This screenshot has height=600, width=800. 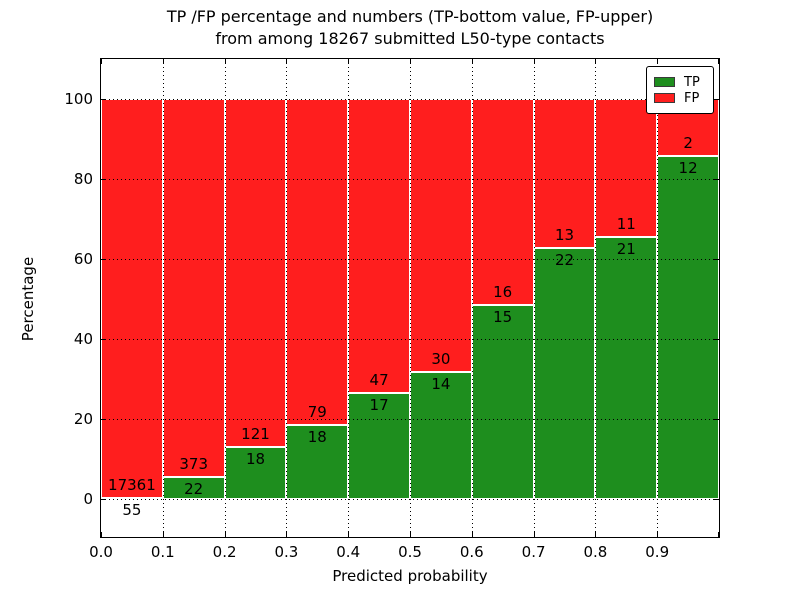 What do you see at coordinates (224, 552) in the screenshot?
I see `x-tick-label: 0.2` at bounding box center [224, 552].